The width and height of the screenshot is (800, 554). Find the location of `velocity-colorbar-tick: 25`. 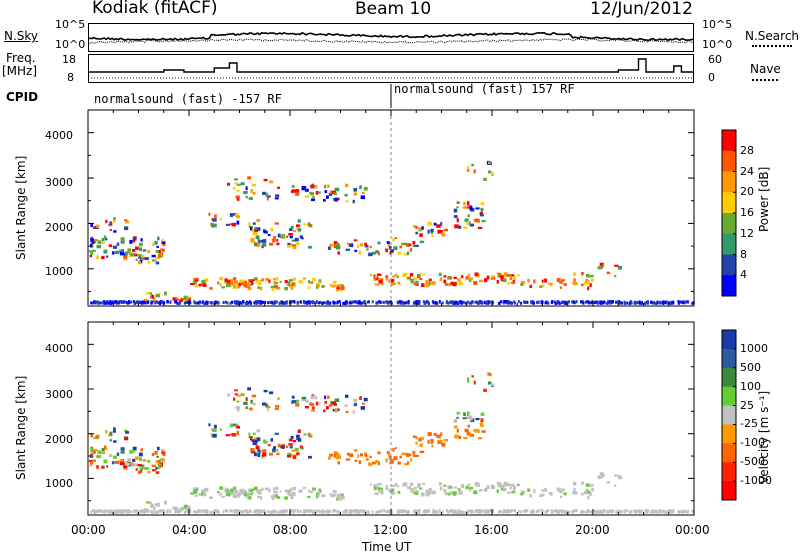

velocity-colorbar-tick: 25 is located at coordinates (747, 405).